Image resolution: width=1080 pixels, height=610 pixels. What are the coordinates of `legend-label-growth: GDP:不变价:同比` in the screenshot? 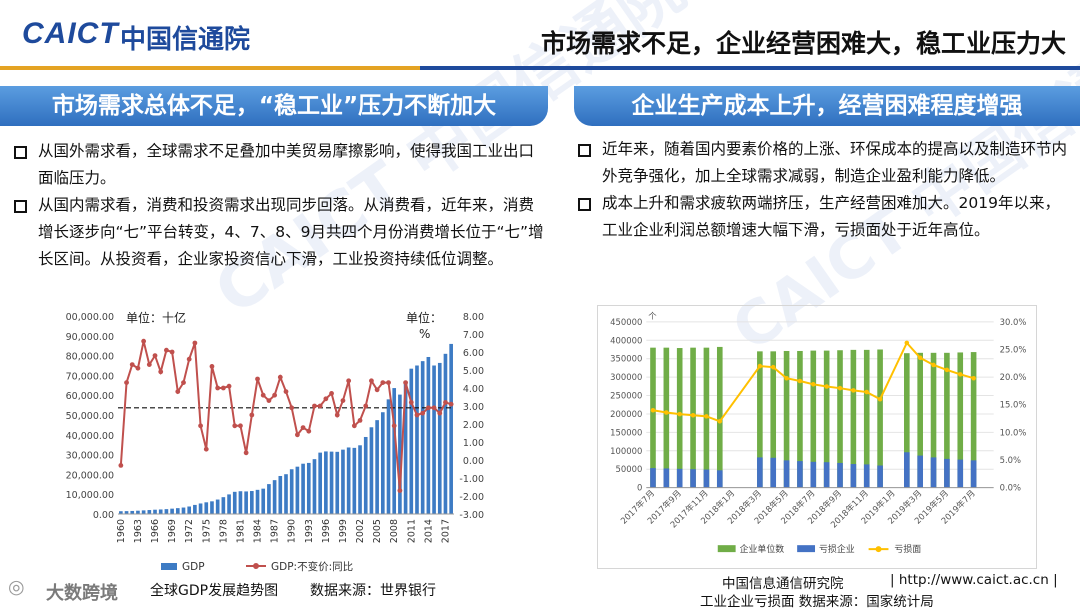 It's located at (312, 566).